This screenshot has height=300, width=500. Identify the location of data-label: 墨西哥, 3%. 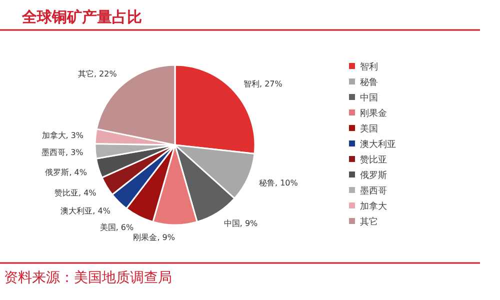
(62, 153).